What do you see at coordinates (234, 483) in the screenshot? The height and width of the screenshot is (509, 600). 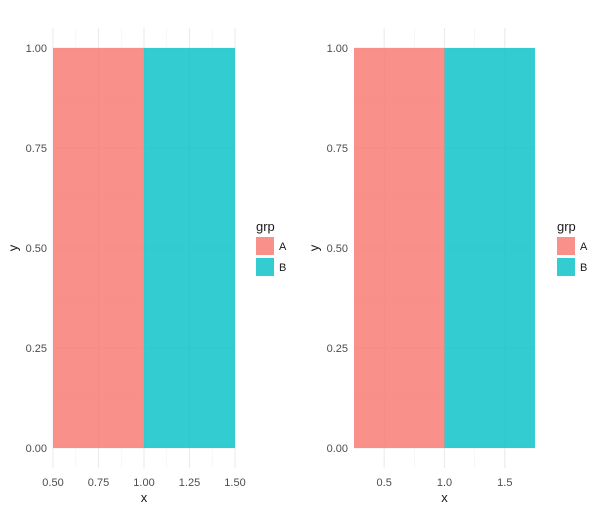 I see `x-tick-label: 1.50` at bounding box center [234, 483].